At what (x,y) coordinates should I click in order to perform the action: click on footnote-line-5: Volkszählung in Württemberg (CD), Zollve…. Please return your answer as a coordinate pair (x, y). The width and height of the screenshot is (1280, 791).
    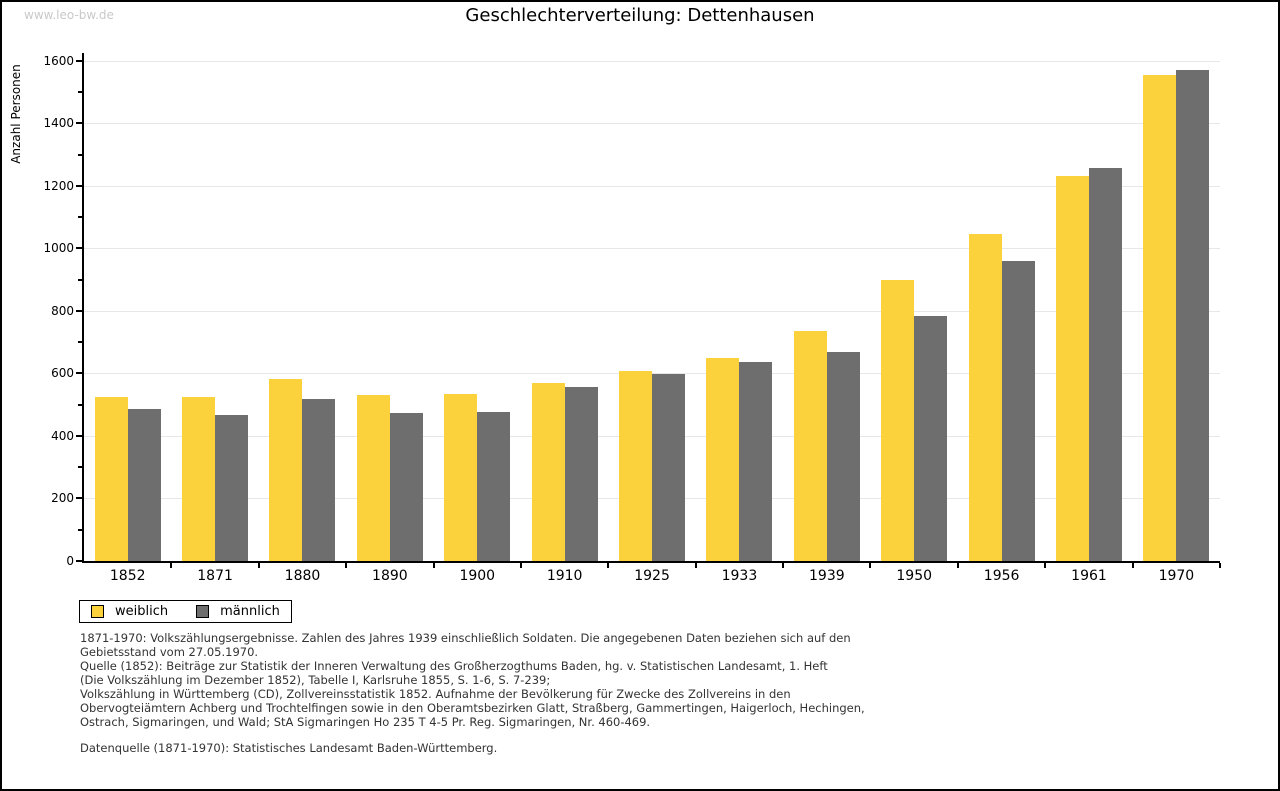
    Looking at the image, I should click on (435, 694).